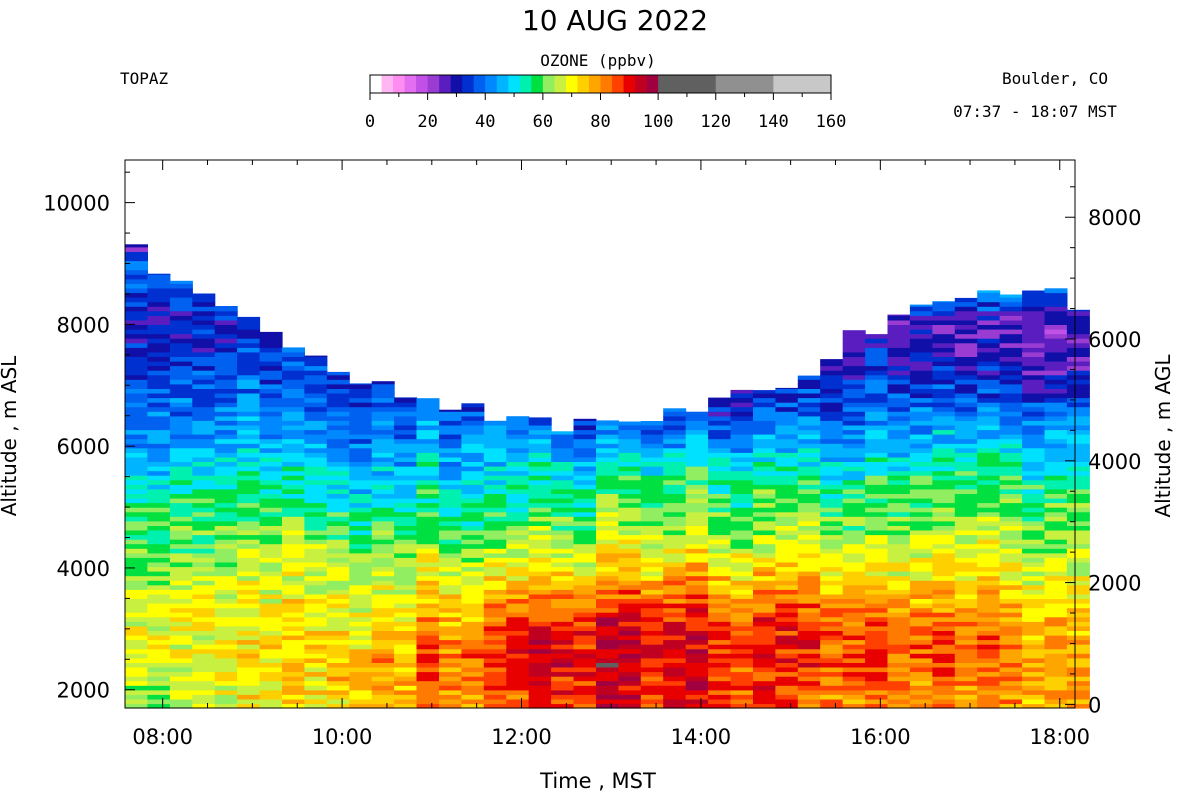 The height and width of the screenshot is (804, 1200). What do you see at coordinates (144, 78) in the screenshot?
I see `instrument-label: TOPAZ` at bounding box center [144, 78].